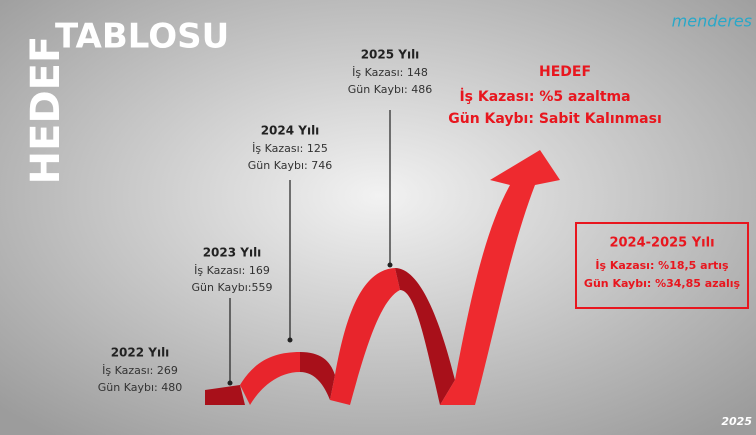  Describe the element at coordinates (290, 148) in the screenshot. I see `year-detail: İş Kazası: 125` at that location.